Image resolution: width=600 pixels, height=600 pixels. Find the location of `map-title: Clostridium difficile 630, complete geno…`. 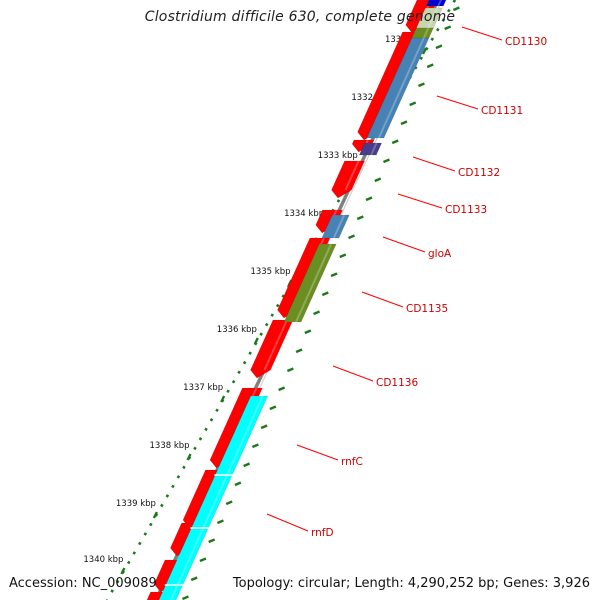

map-title: Clostridium difficile 630, complete geno… is located at coordinates (300, 17).